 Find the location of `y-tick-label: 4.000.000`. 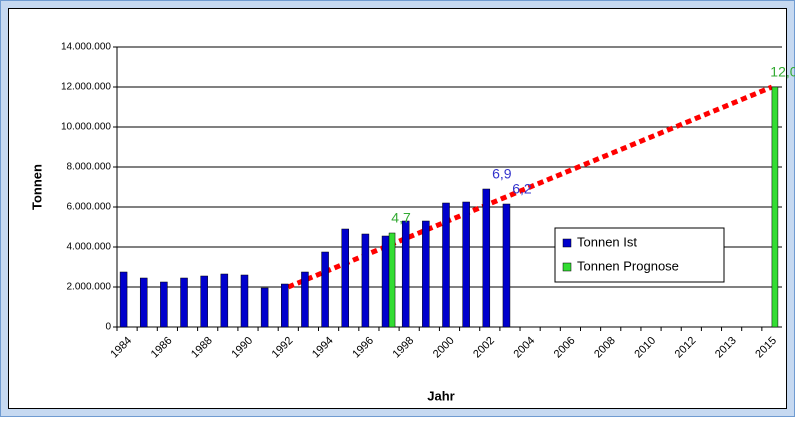

y-tick-label: 4.000.000 is located at coordinates (89, 247).